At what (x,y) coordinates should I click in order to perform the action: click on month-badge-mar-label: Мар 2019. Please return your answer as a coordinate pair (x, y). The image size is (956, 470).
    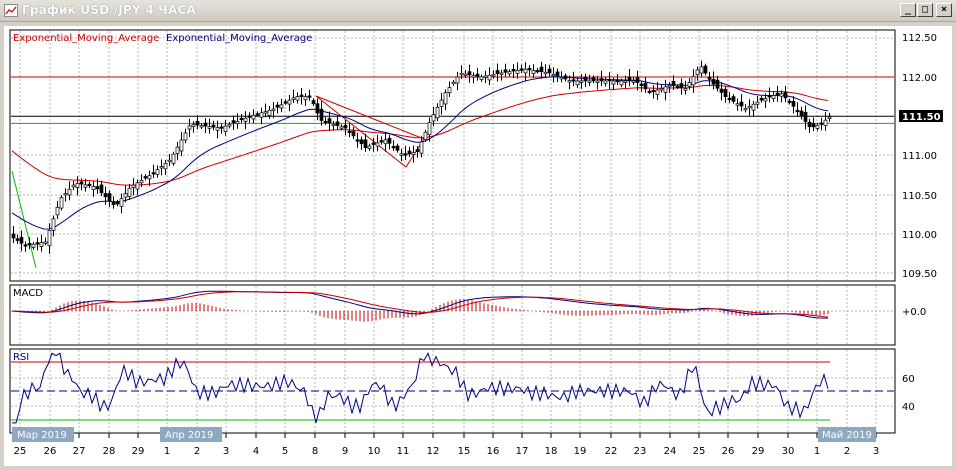
    Looking at the image, I should click on (42, 435).